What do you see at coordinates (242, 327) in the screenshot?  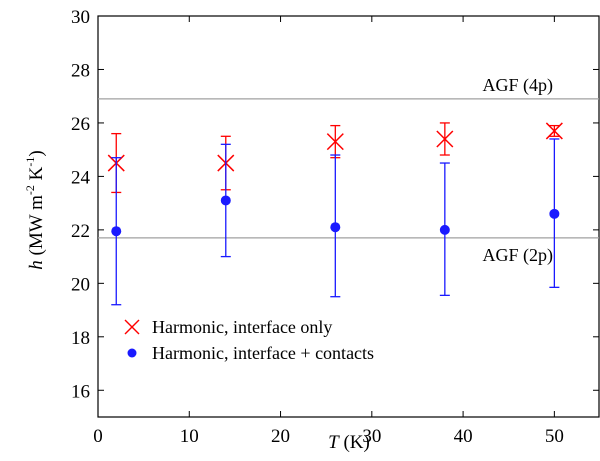 I see `legend-label-interface-only: Harmonic, interface only` at bounding box center [242, 327].